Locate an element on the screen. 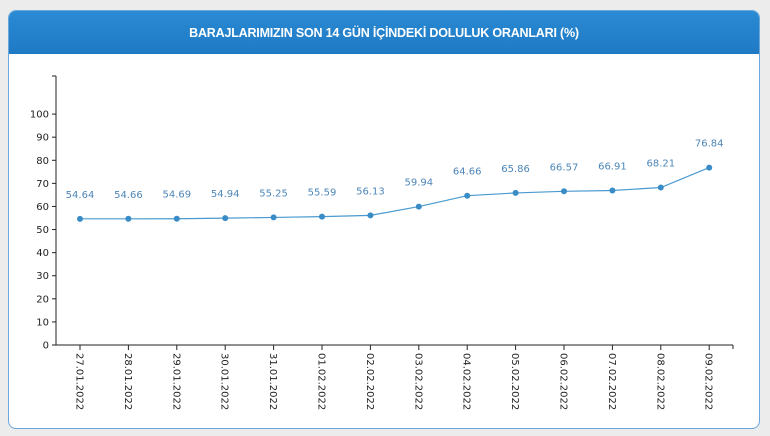 Image resolution: width=770 pixels, height=436 pixels. y-tick-label: 10 is located at coordinates (42, 322).